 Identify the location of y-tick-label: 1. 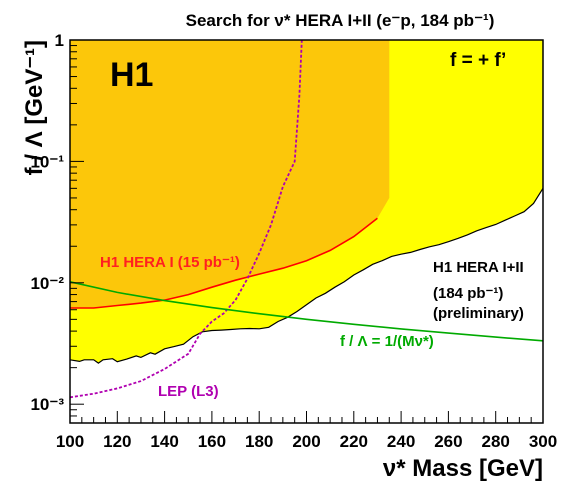
(59, 40).